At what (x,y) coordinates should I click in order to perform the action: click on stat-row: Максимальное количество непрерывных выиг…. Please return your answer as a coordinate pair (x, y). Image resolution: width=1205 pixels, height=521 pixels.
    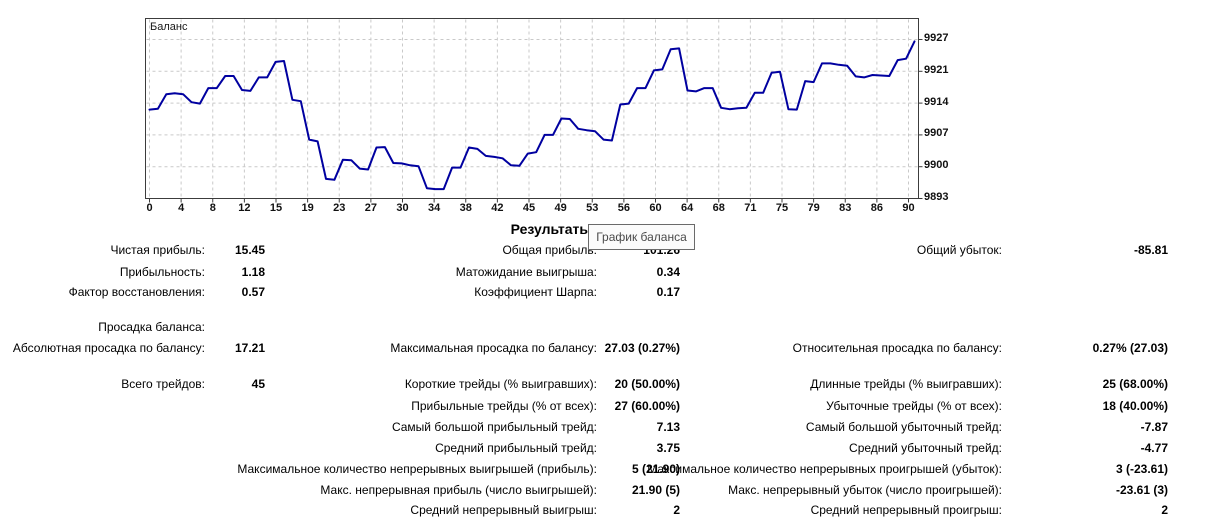
    Looking at the image, I should click on (602, 469).